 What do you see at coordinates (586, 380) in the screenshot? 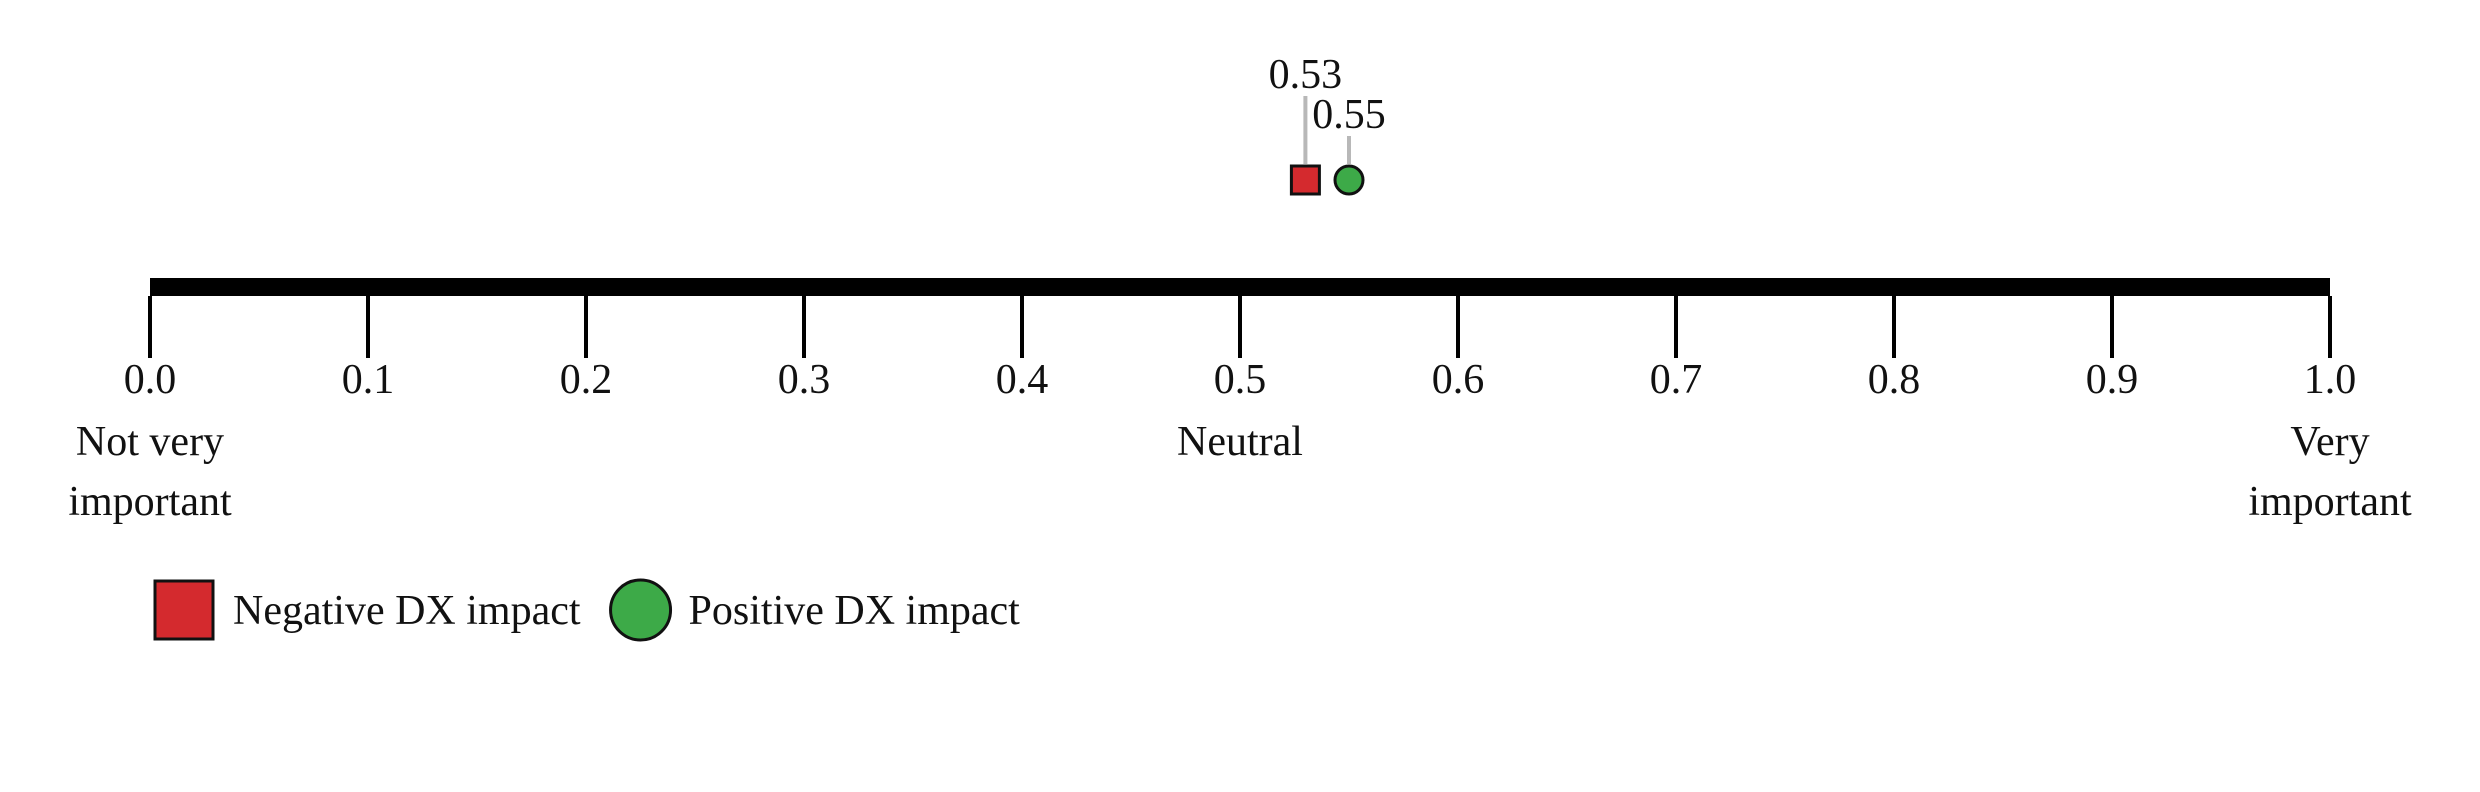
I see `tick-label: 0.2` at bounding box center [586, 380].